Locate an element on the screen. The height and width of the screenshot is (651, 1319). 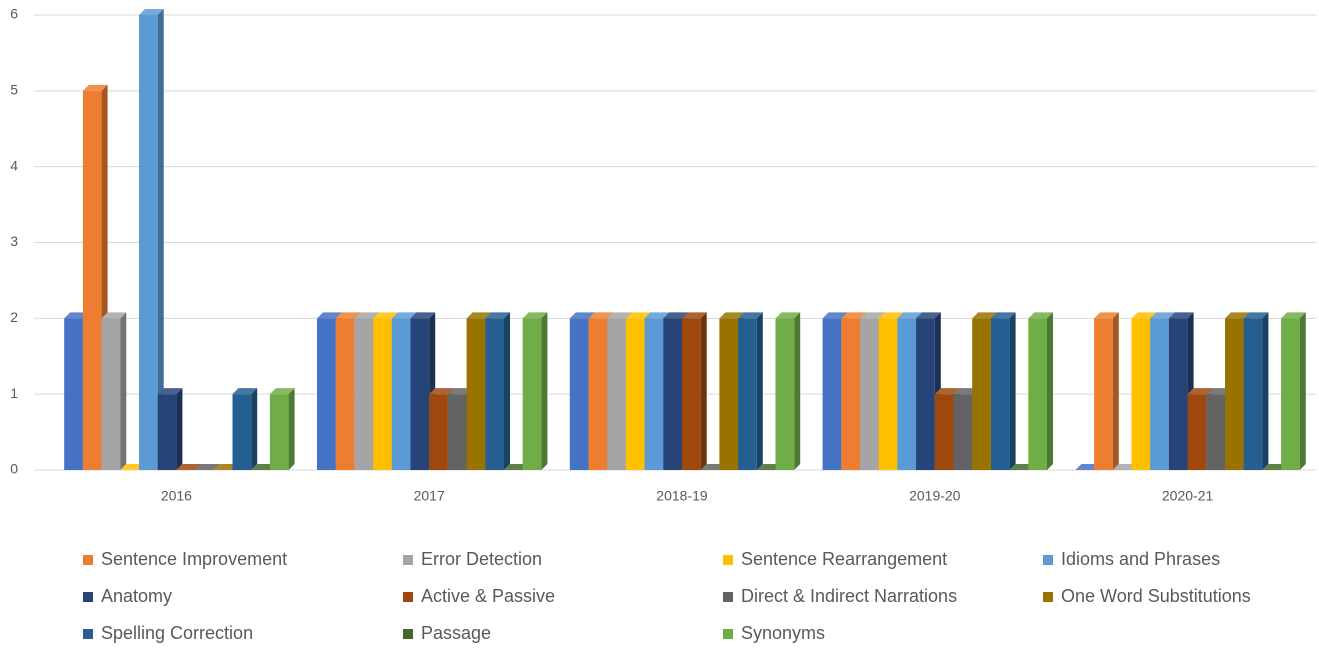
legend-label: Sentence Improvement is located at coordinates (194, 559).